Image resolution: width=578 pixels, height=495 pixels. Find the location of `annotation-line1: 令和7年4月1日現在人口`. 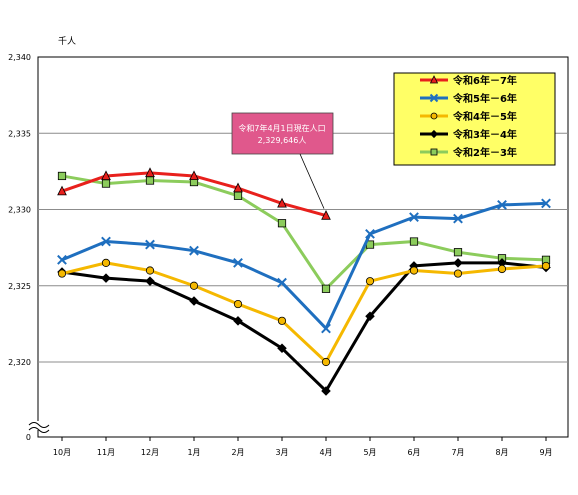

annotation-line1: 令和7年4月1日現在人口 is located at coordinates (281, 128).